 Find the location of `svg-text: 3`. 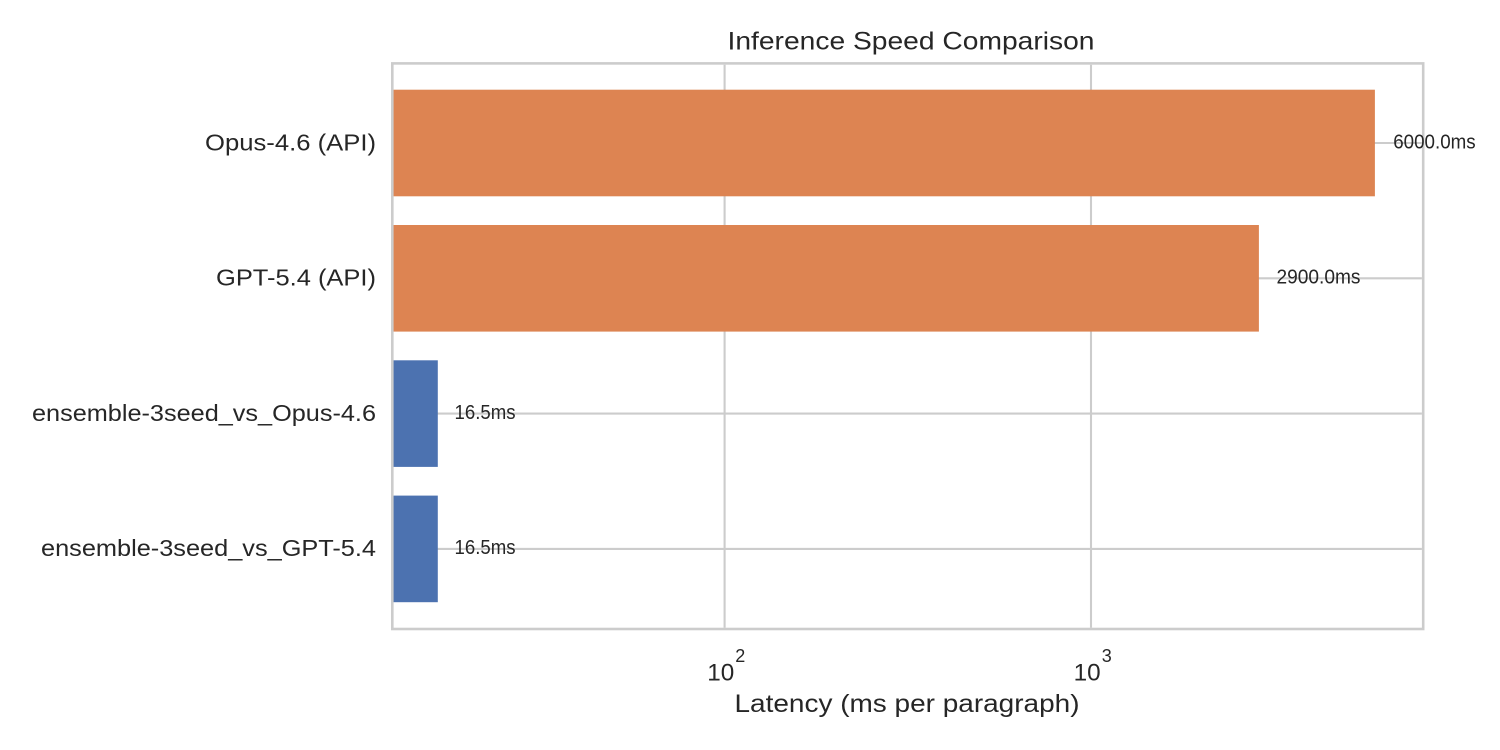

svg-text: 3 is located at coordinates (1107, 656).